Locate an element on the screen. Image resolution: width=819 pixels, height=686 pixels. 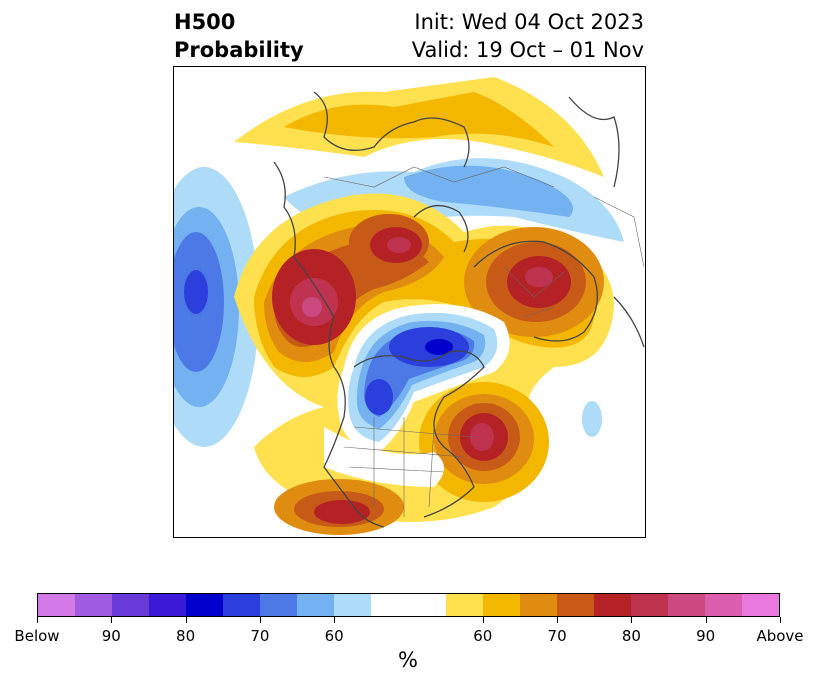
colorbar-tick-label: Above is located at coordinates (780, 636).